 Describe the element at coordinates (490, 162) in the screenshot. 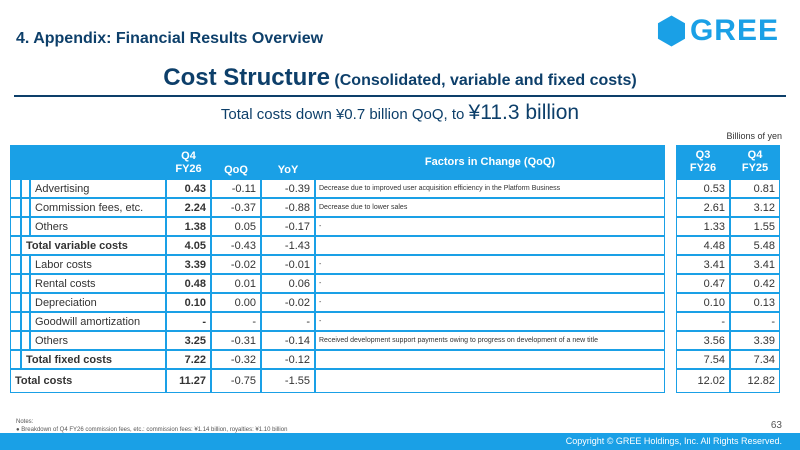

I see `header-factors: Factors in Change (QoQ)` at that location.